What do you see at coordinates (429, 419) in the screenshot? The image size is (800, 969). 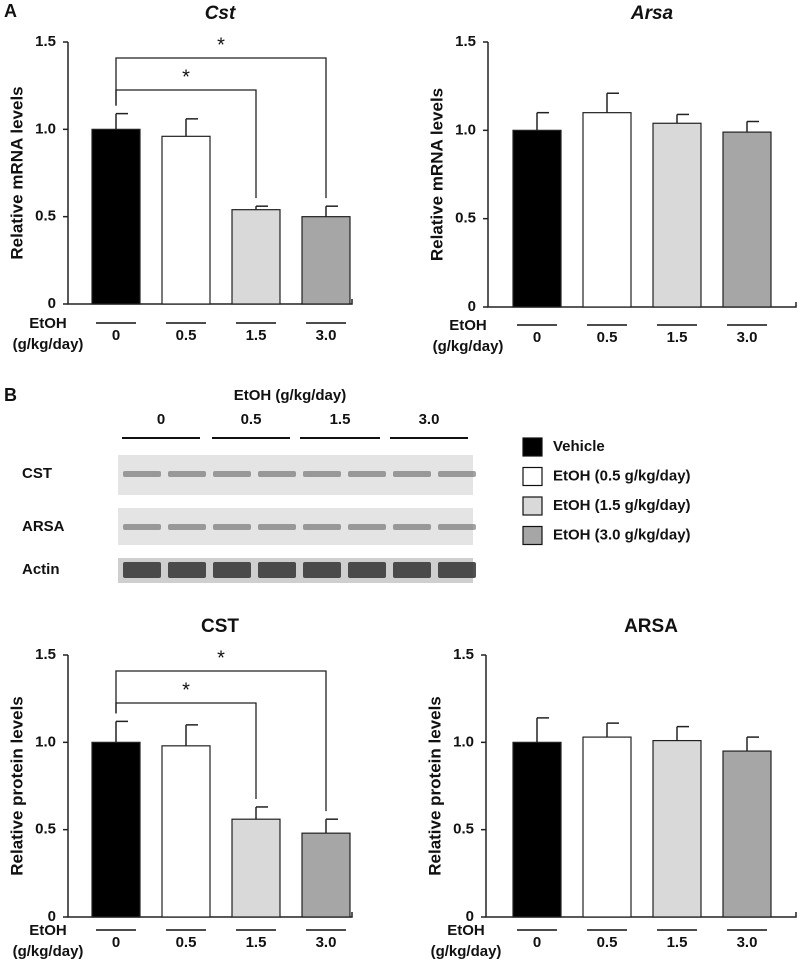 I see `blot-group-label: 3.0` at bounding box center [429, 419].